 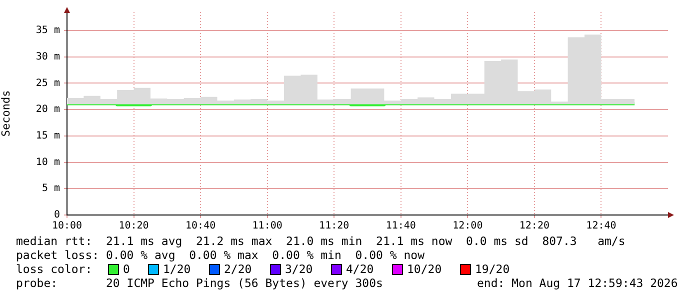 I want to click on x-tick-label: 12:40, so click(x=601, y=226).